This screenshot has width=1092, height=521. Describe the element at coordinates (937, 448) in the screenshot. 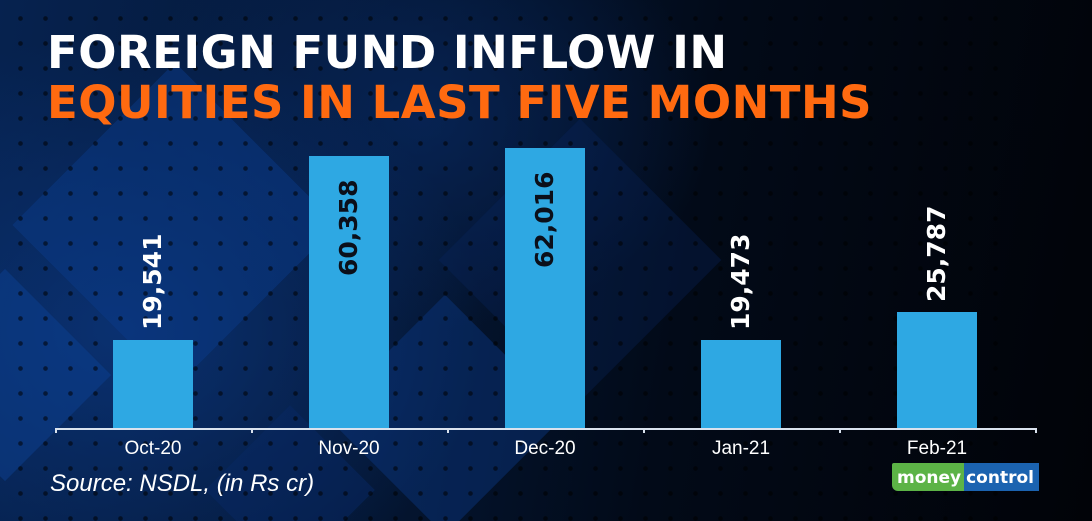

I see `x-tick-label: Feb-21` at that location.